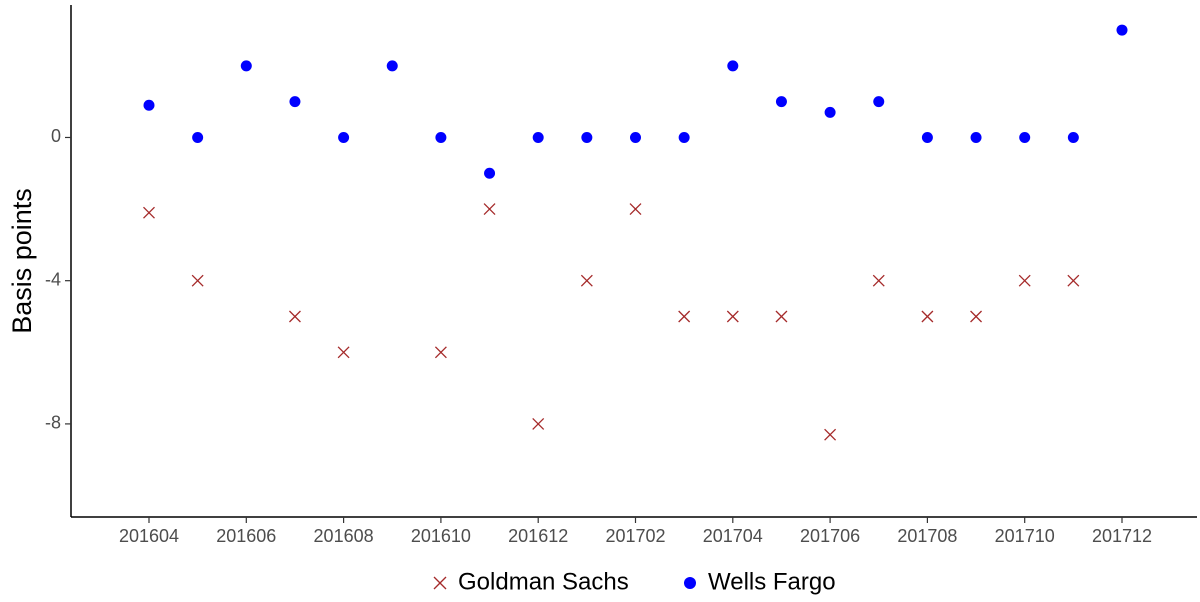  Describe the element at coordinates (1122, 536) in the screenshot. I see `x-tick-label: 201712` at that location.